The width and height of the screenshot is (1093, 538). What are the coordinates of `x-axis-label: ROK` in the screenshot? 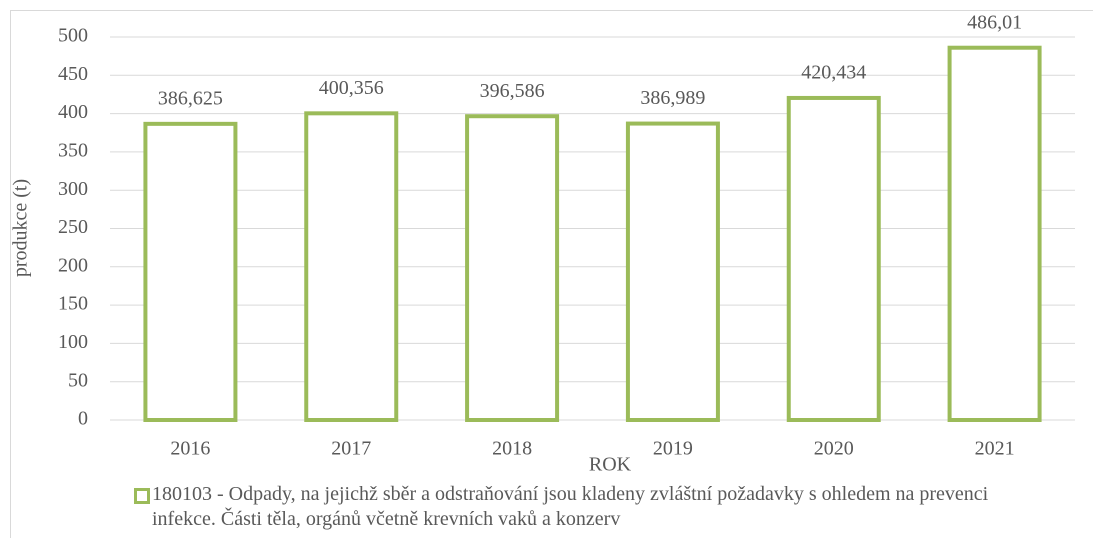 It's located at (610, 465).